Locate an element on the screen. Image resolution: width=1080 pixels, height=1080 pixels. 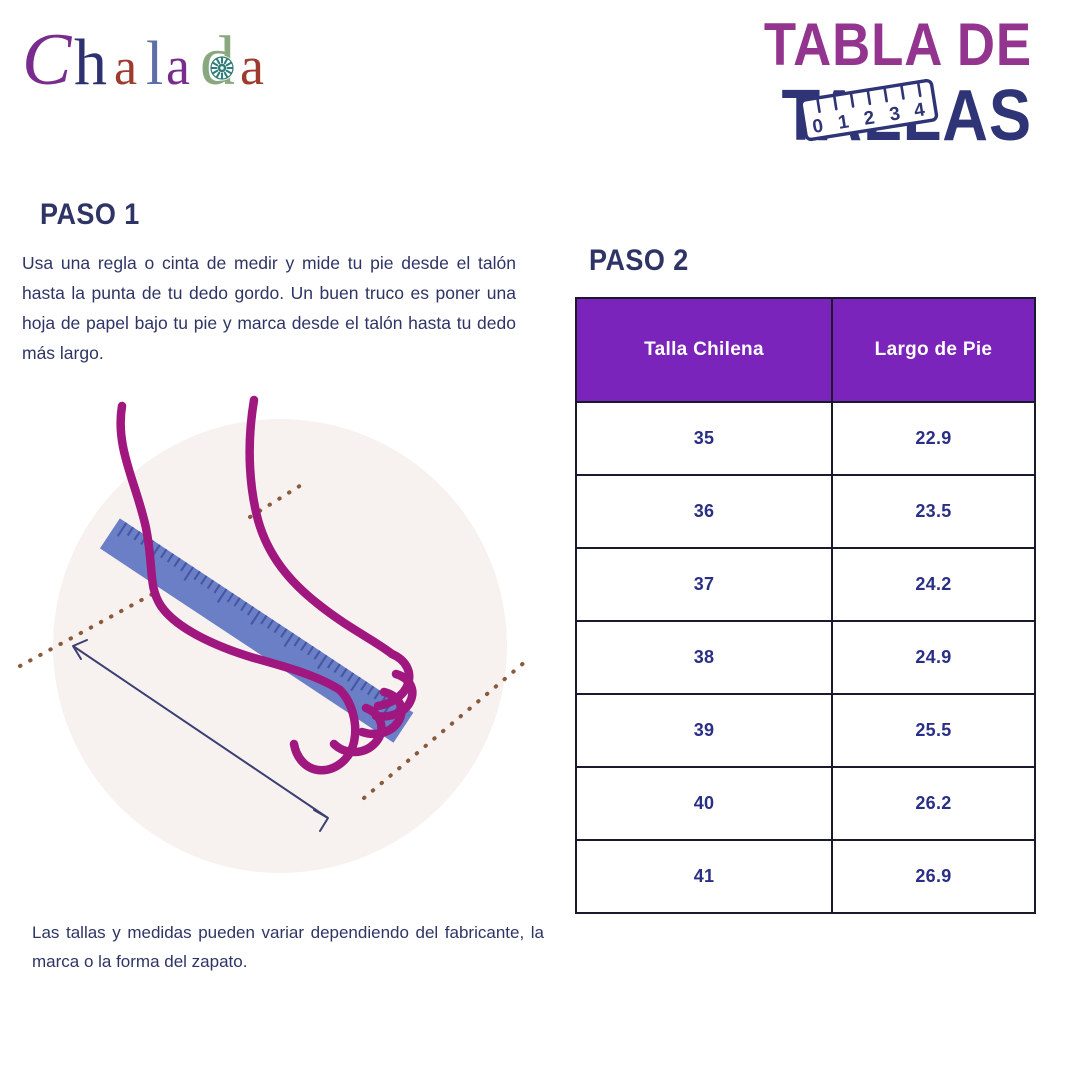
cell-talla: 37 is located at coordinates (704, 584).